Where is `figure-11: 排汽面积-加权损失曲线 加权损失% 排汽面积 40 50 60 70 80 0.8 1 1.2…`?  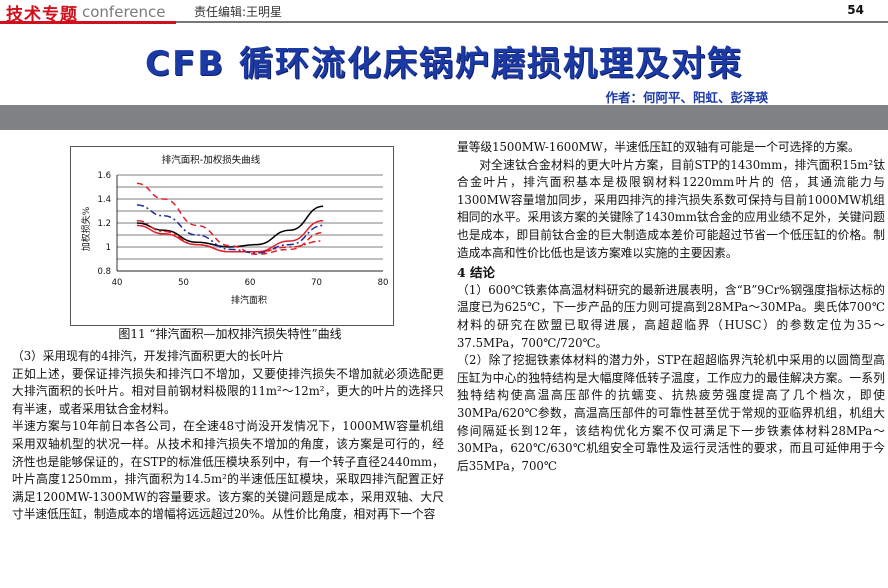 figure-11: 排汽面积-加权损失曲线 加权损失% 排汽面积 40 50 60 70 80 0.8 1 1.2… is located at coordinates (232, 236).